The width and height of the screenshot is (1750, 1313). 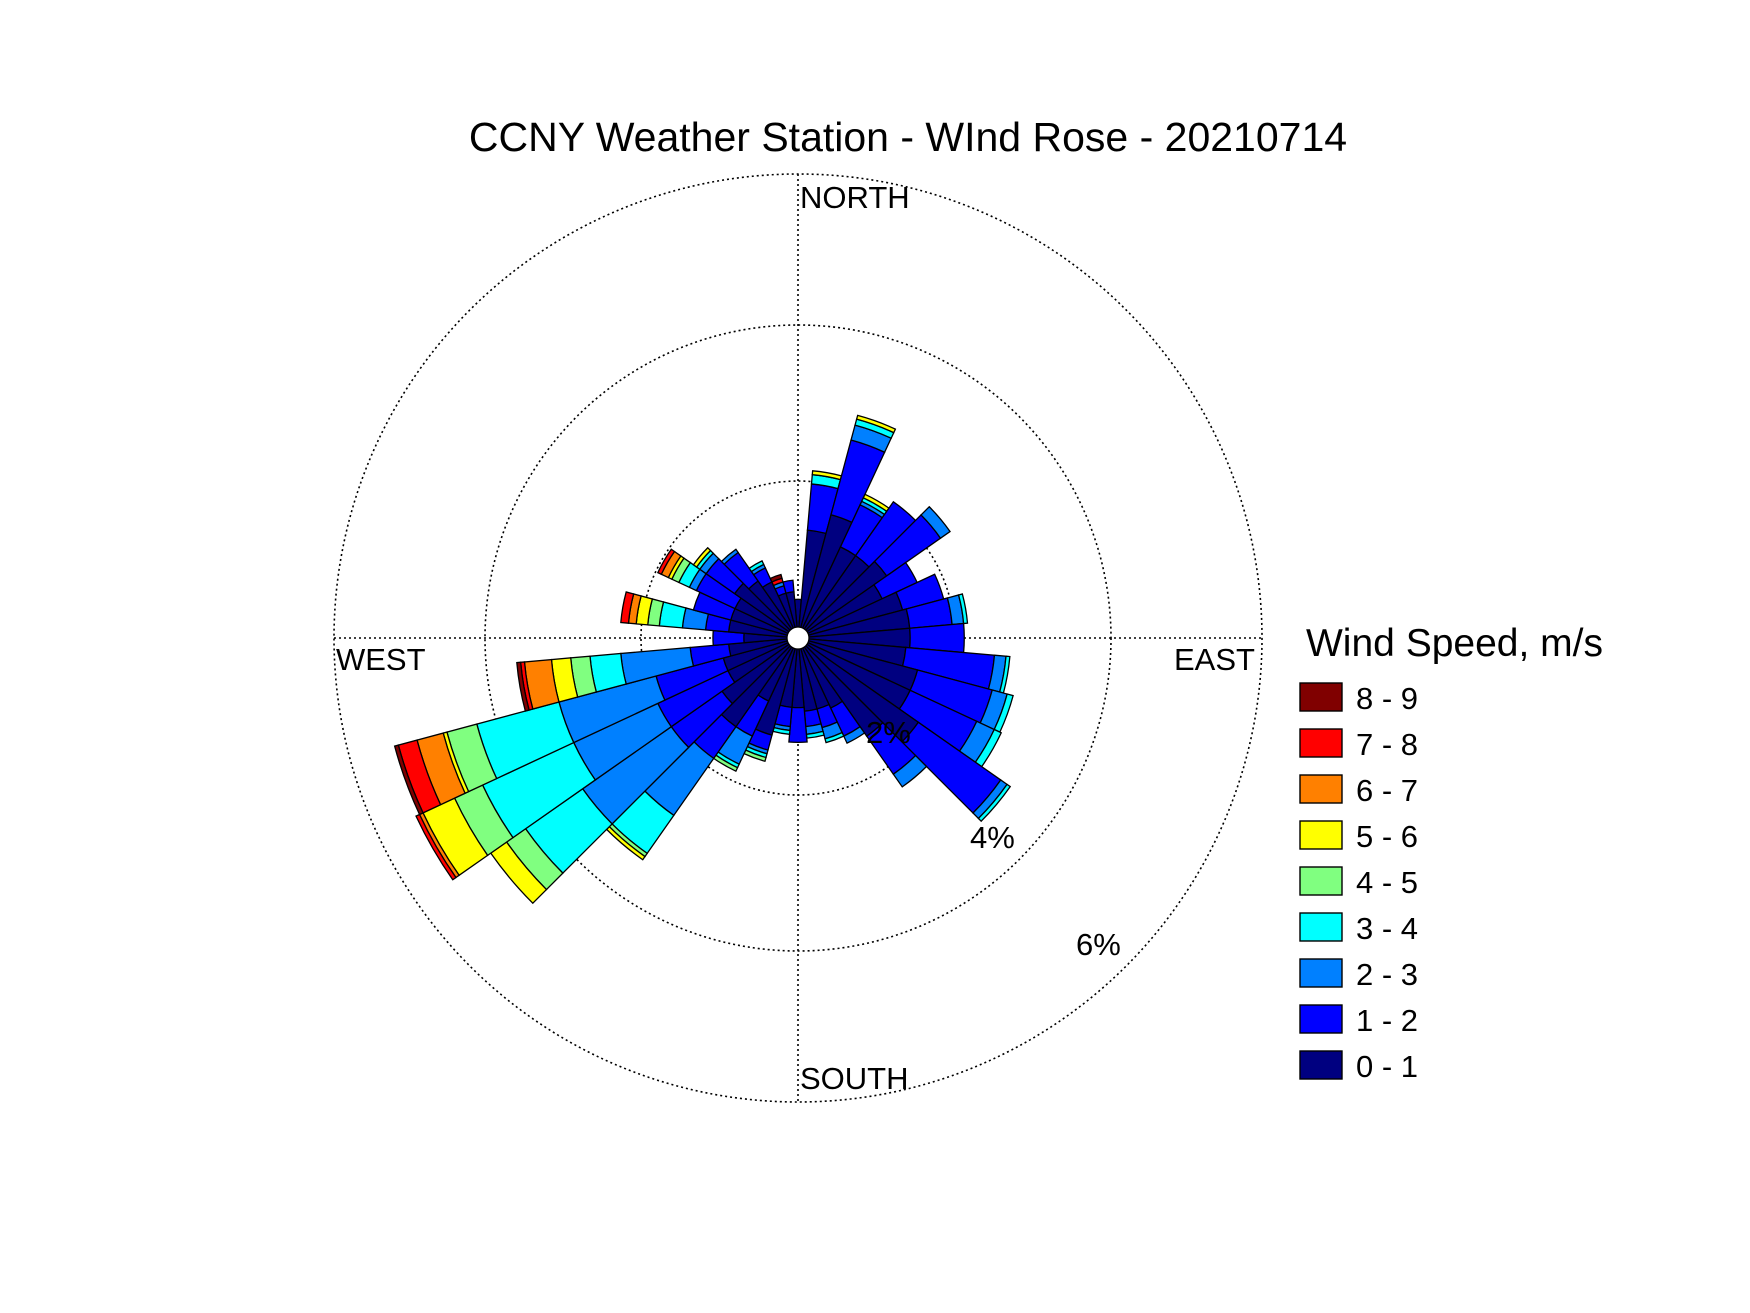 I want to click on label-east: EAST, so click(x=1214, y=659).